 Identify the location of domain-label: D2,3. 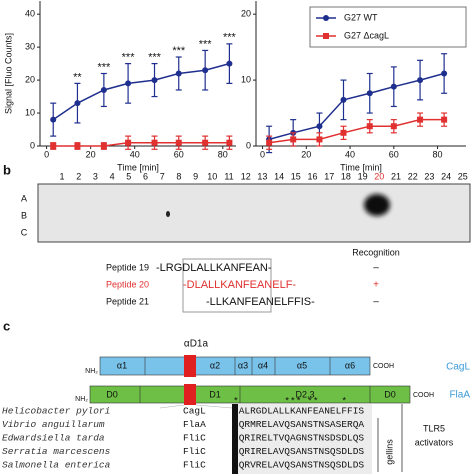
(304, 394).